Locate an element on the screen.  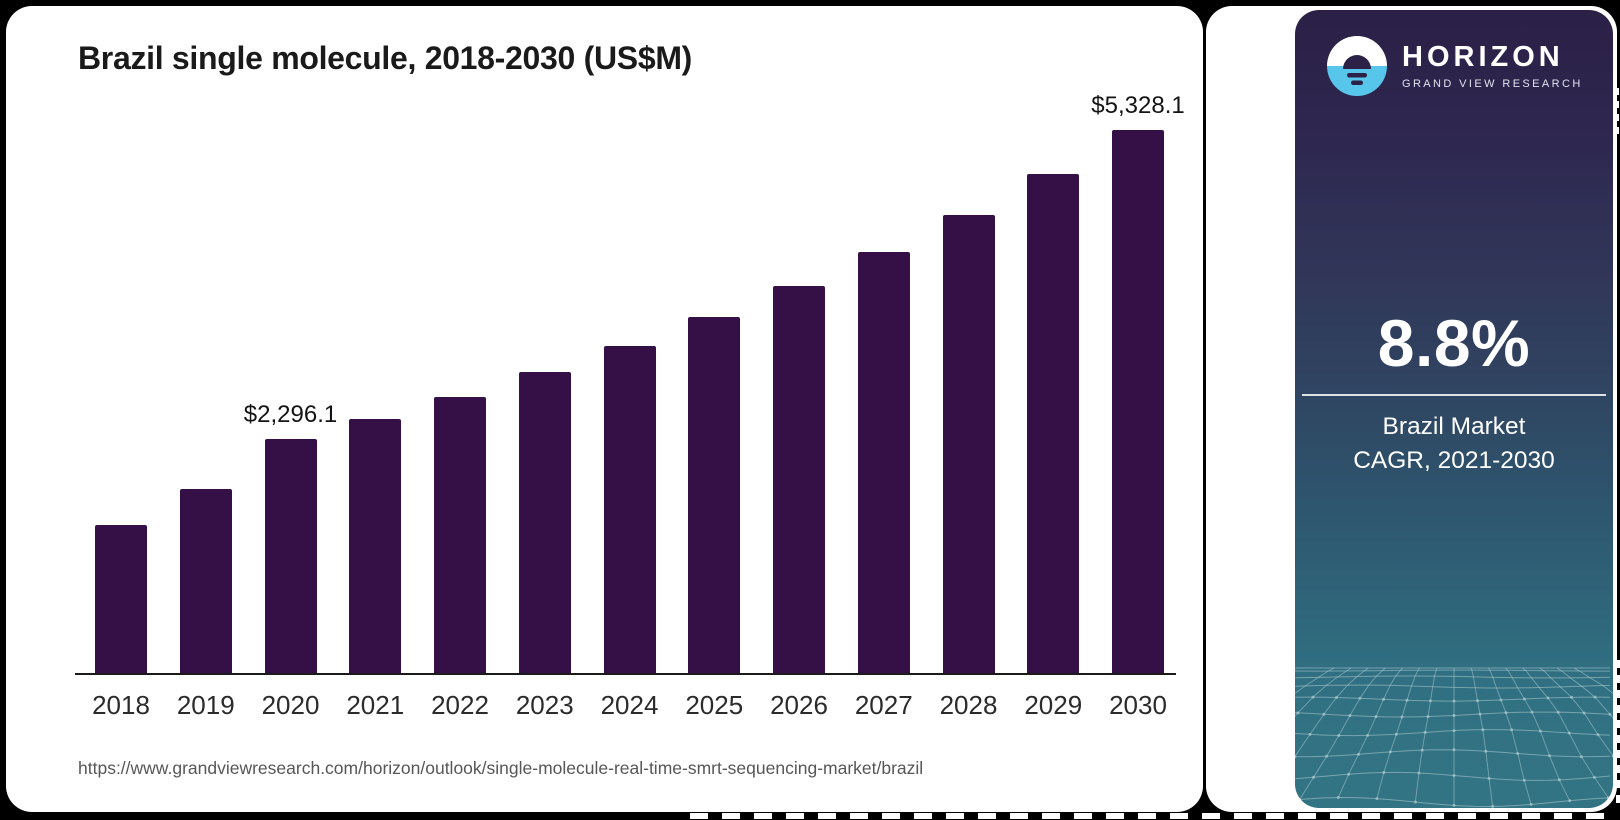
bar-2027 is located at coordinates (883, 462).